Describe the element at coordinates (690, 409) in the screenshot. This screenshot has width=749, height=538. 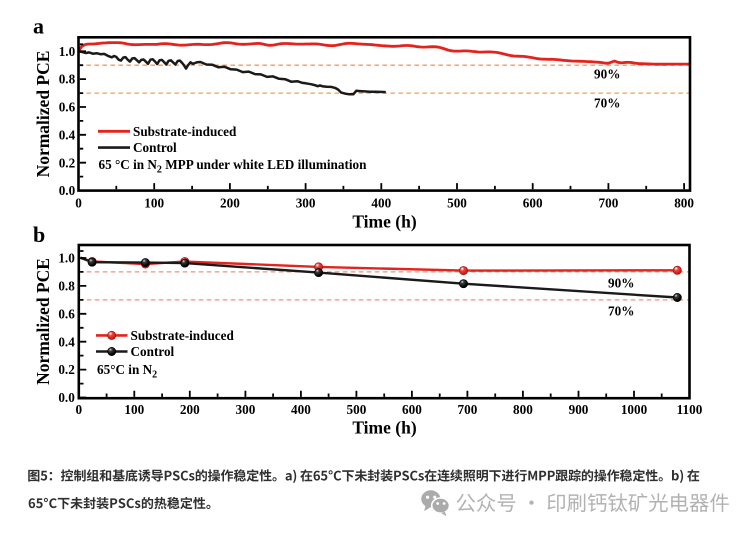
I see `svg-text: 1100` at that location.